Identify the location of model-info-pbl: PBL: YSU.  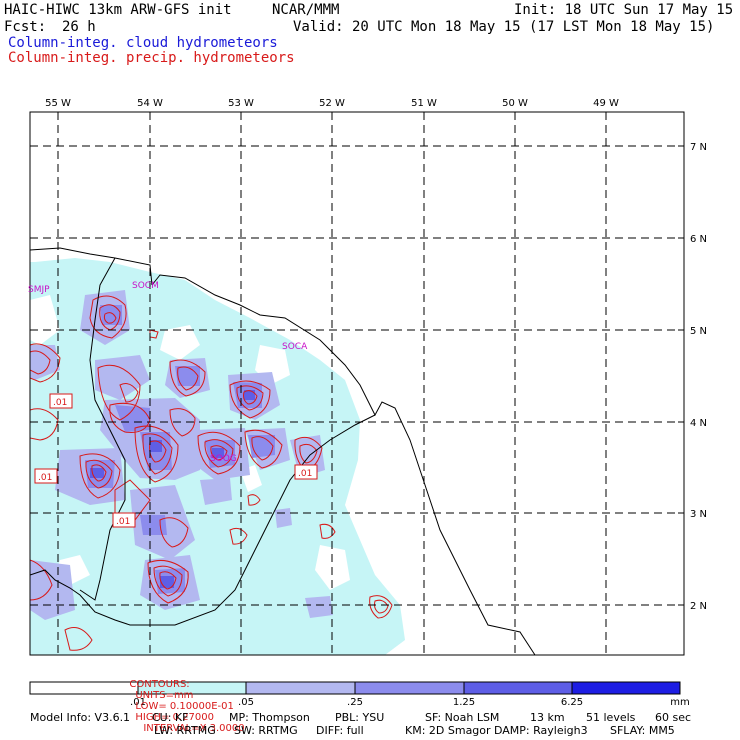
(360, 717).